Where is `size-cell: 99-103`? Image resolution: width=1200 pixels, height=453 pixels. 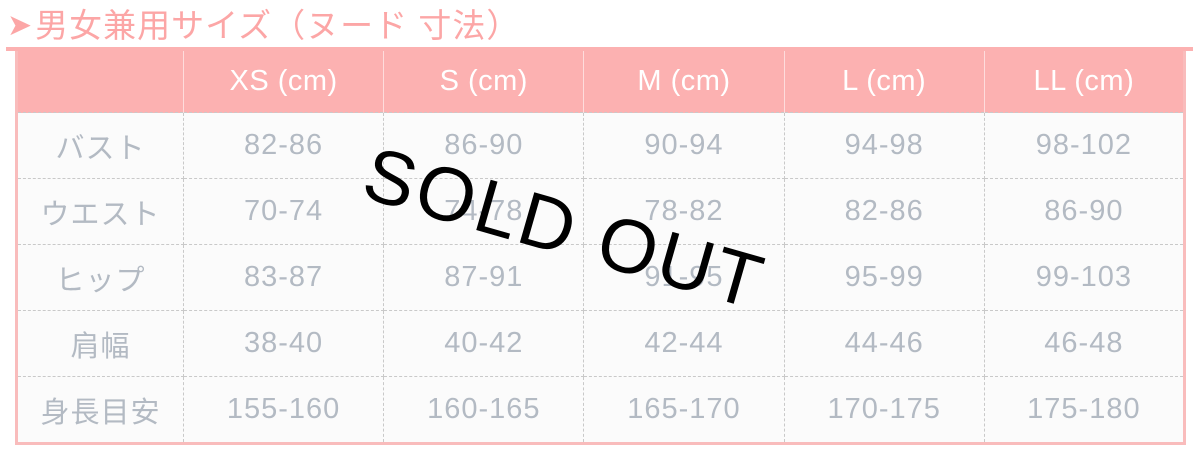 size-cell: 99-103 is located at coordinates (1084, 277).